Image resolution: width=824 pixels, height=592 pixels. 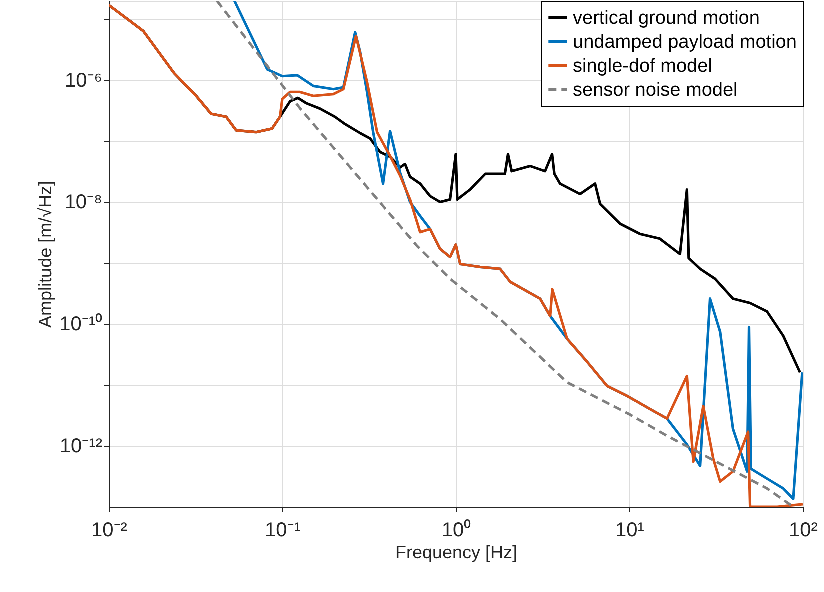 What do you see at coordinates (803, 531) in the screenshot?
I see `x-tick-label: 10²` at bounding box center [803, 531].